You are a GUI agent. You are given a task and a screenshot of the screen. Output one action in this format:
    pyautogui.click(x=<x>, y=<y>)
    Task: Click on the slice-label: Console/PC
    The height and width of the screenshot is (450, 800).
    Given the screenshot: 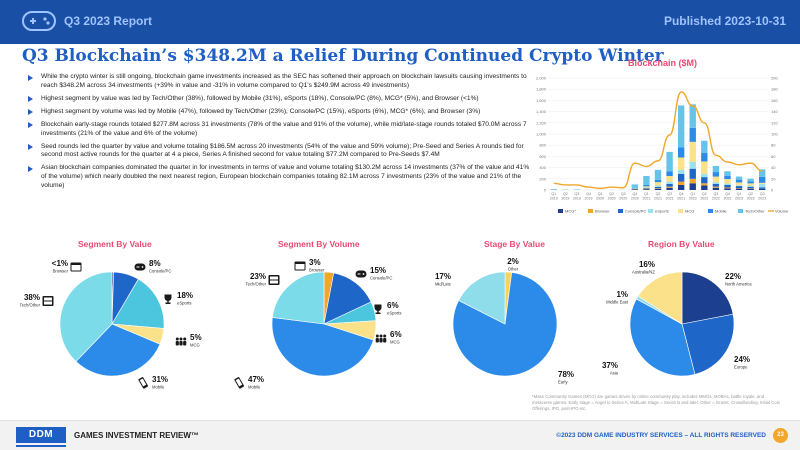 What is the action you would take?
    pyautogui.click(x=381, y=278)
    